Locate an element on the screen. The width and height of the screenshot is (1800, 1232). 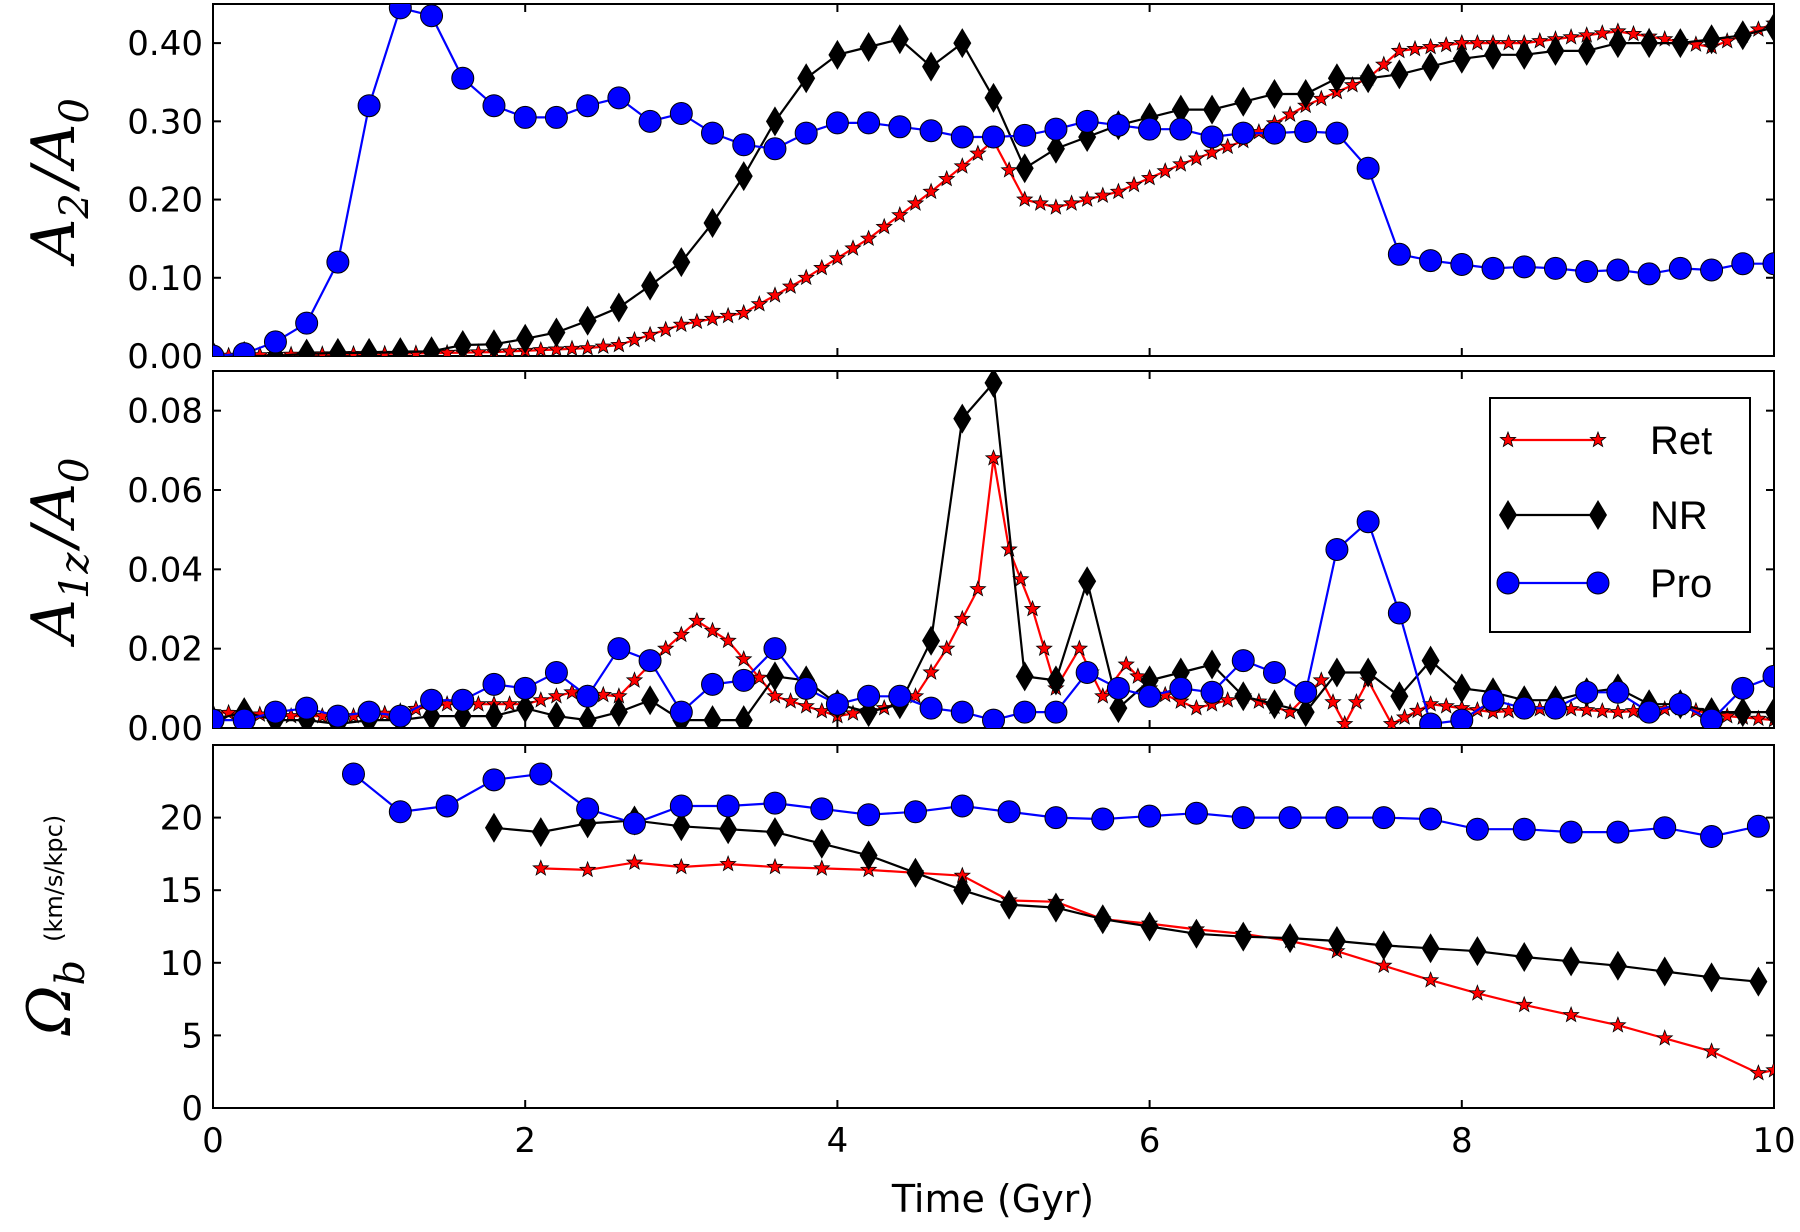
legend-entry-pro: Pro is located at coordinates (1604, 584).